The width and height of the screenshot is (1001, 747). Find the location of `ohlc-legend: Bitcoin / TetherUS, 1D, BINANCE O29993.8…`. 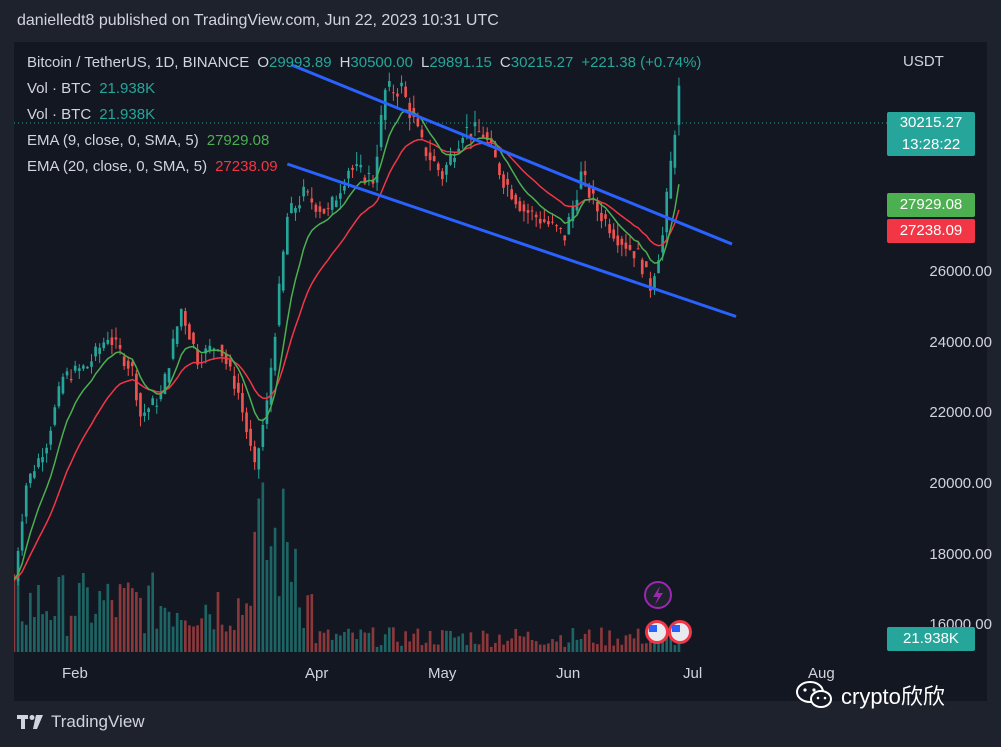

ohlc-legend: Bitcoin / TetherUS, 1D, BINANCE O29993.8… is located at coordinates (364, 62).